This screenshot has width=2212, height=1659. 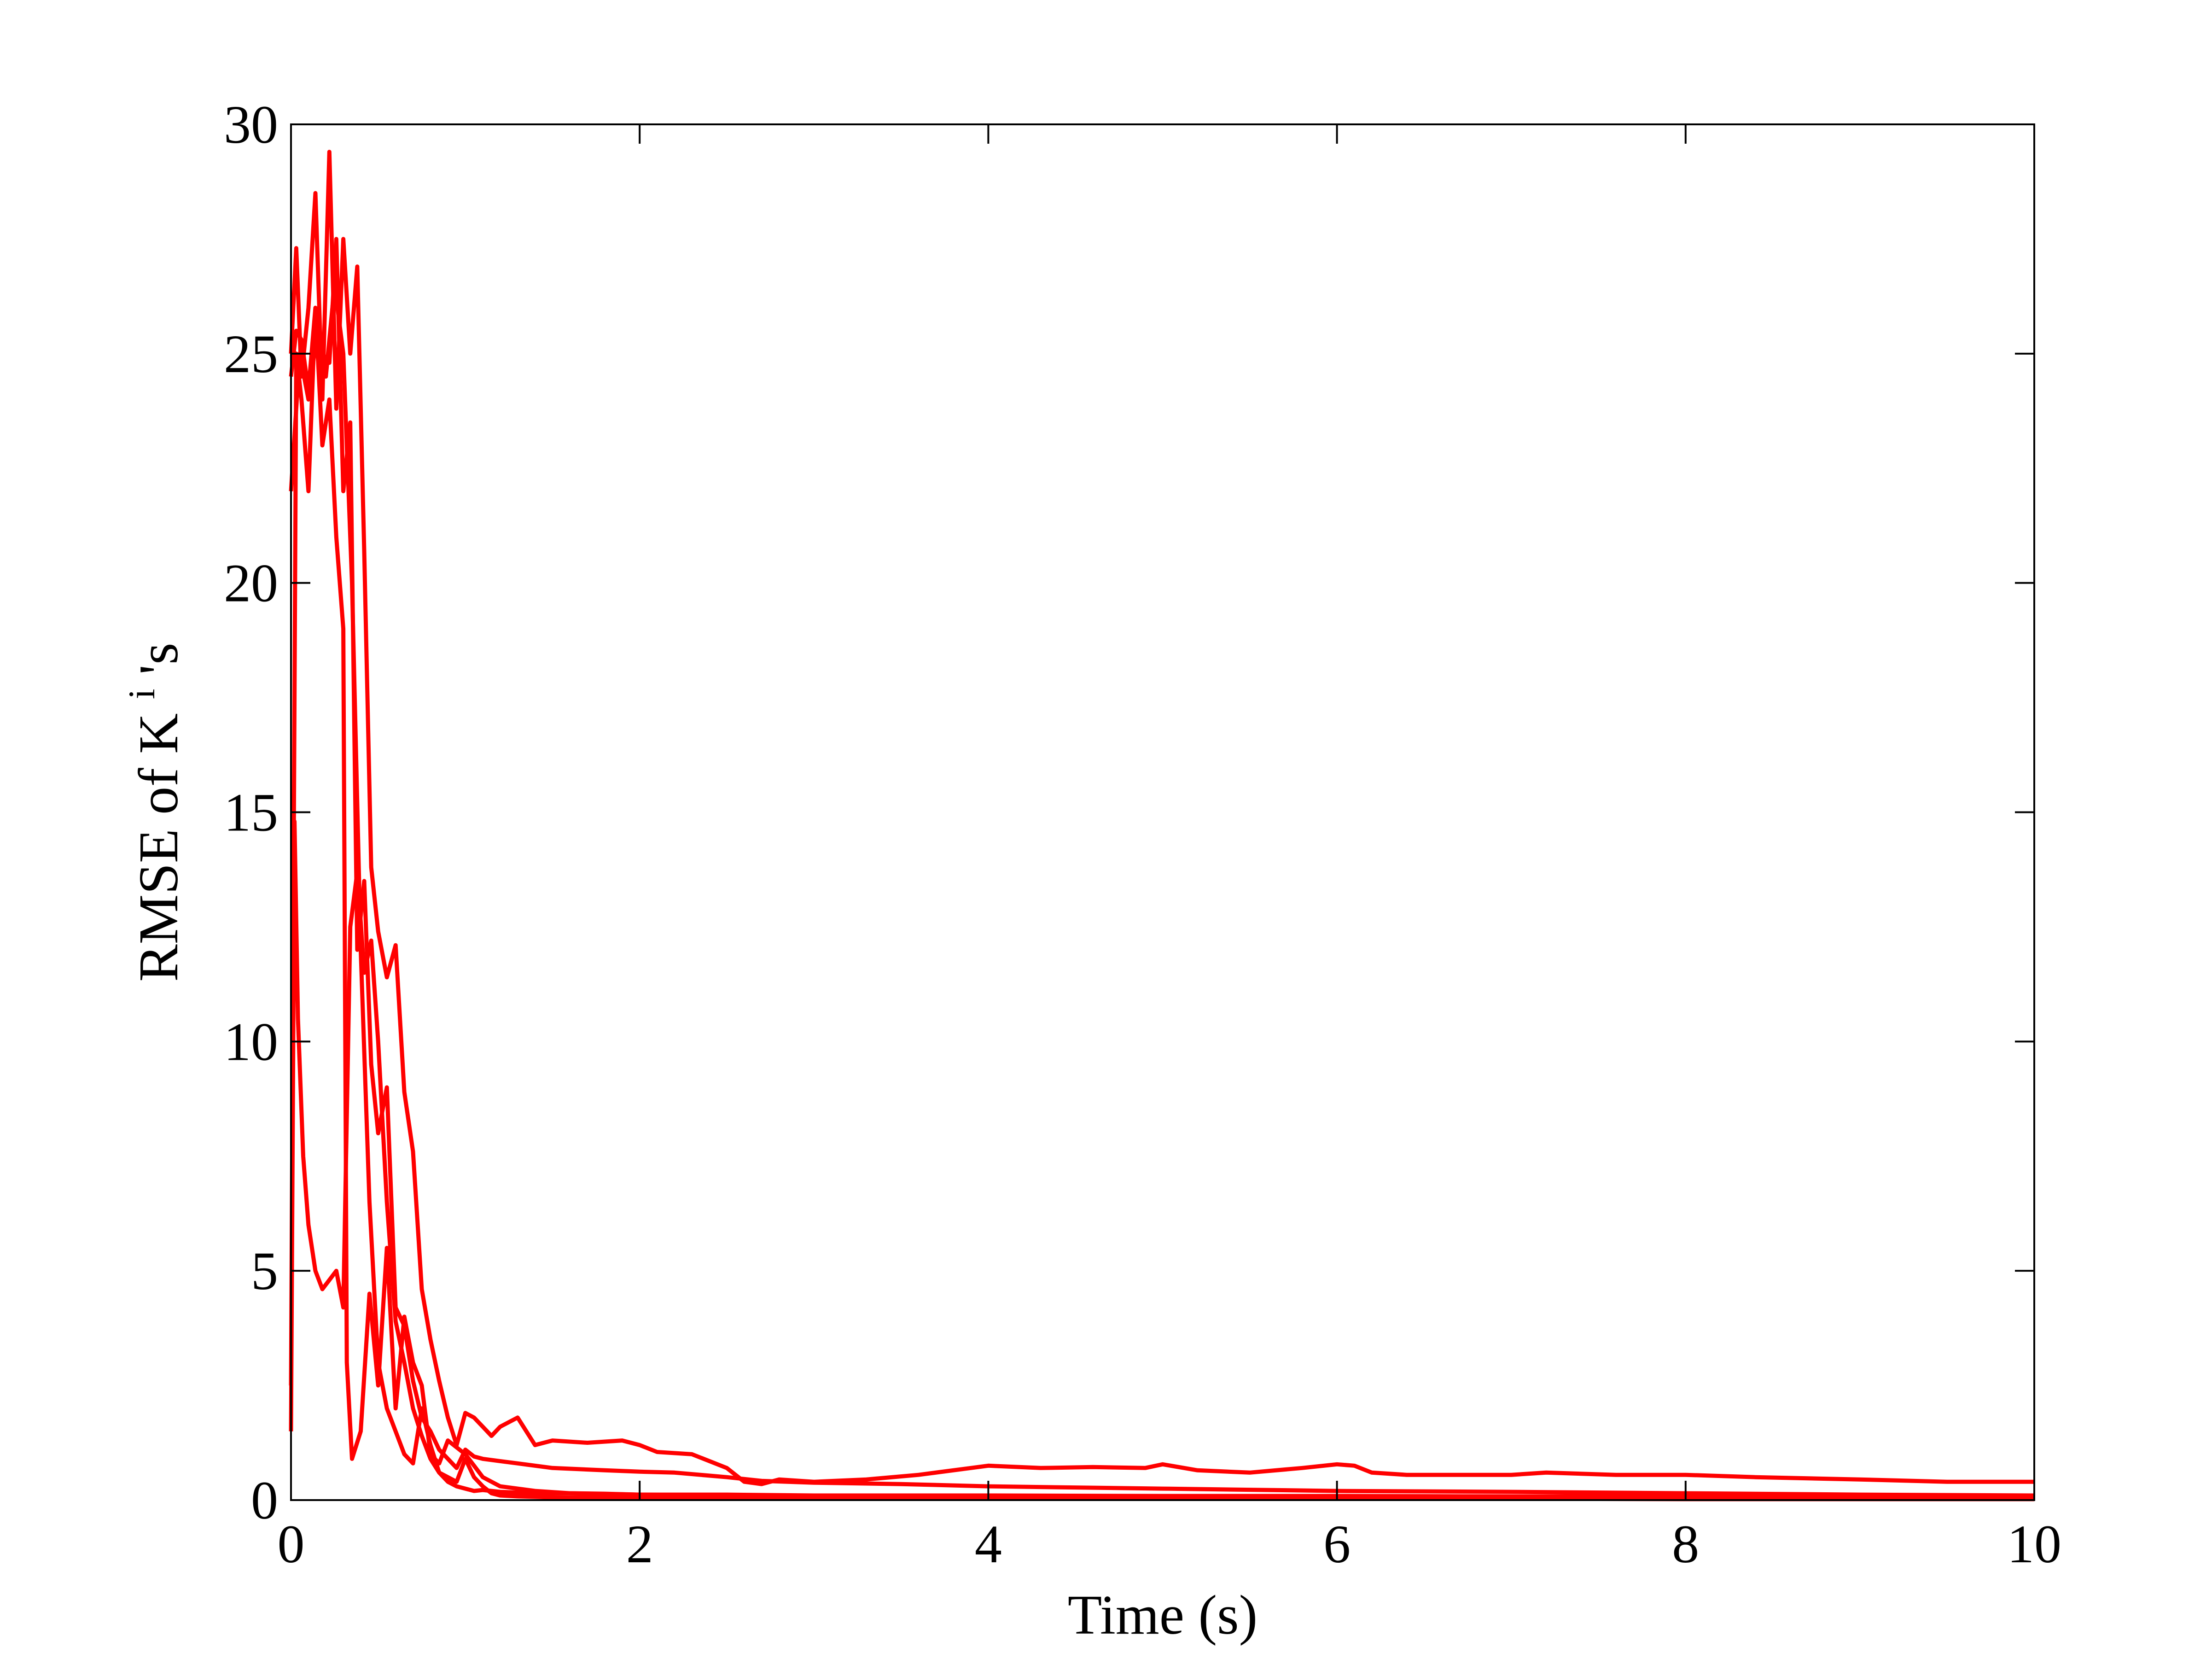 I want to click on x-tick-label: 4, so click(x=989, y=1544).